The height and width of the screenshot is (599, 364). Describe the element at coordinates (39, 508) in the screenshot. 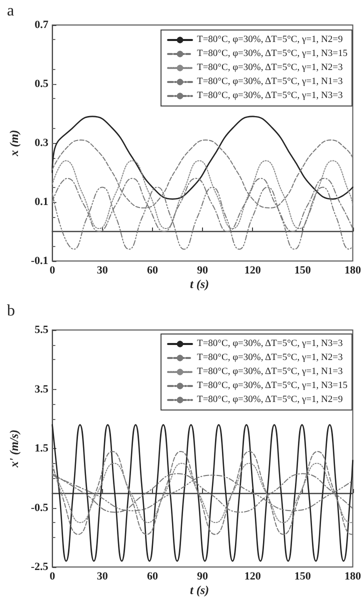

I see `y-tick-label: -0.5` at that location.